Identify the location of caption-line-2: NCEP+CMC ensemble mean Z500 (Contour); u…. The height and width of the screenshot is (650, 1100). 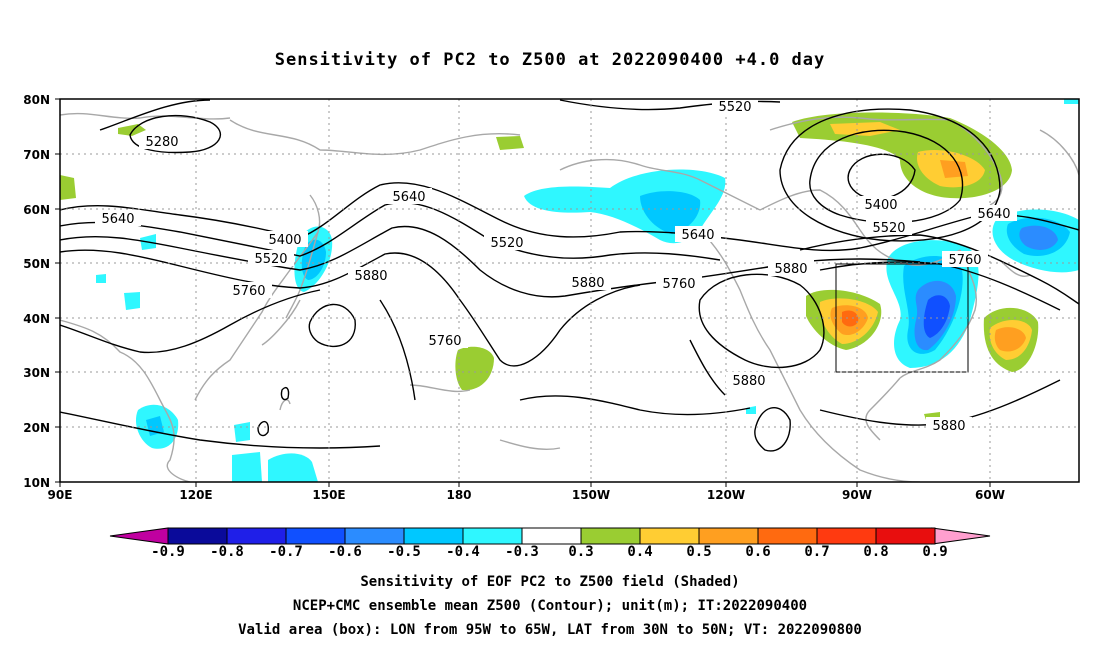
(550, 606).